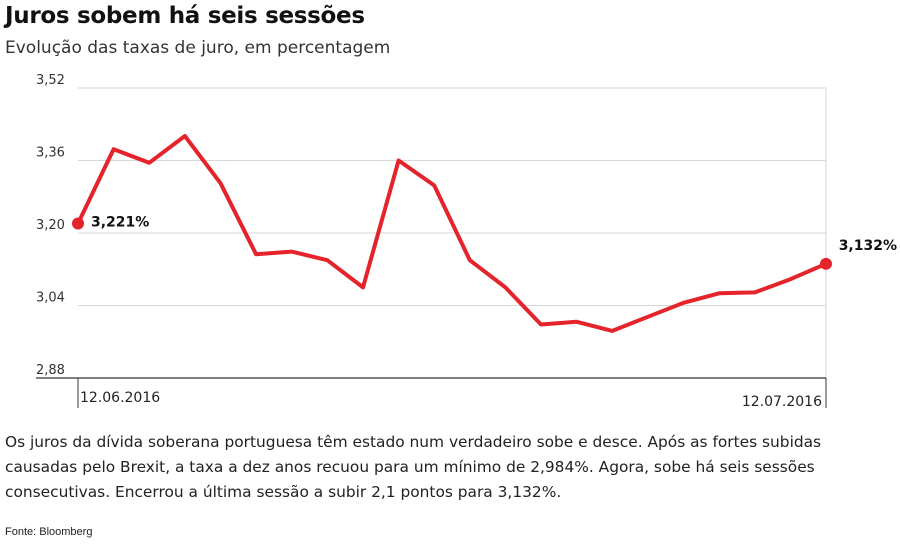 Image resolution: width=900 pixels, height=545 pixels. I want to click on y-tick-label: 3,04, so click(50, 298).